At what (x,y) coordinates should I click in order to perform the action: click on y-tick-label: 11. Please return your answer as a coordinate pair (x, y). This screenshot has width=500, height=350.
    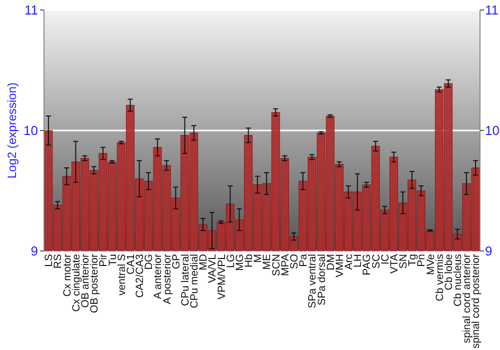
    Looking at the image, I should click on (31, 10).